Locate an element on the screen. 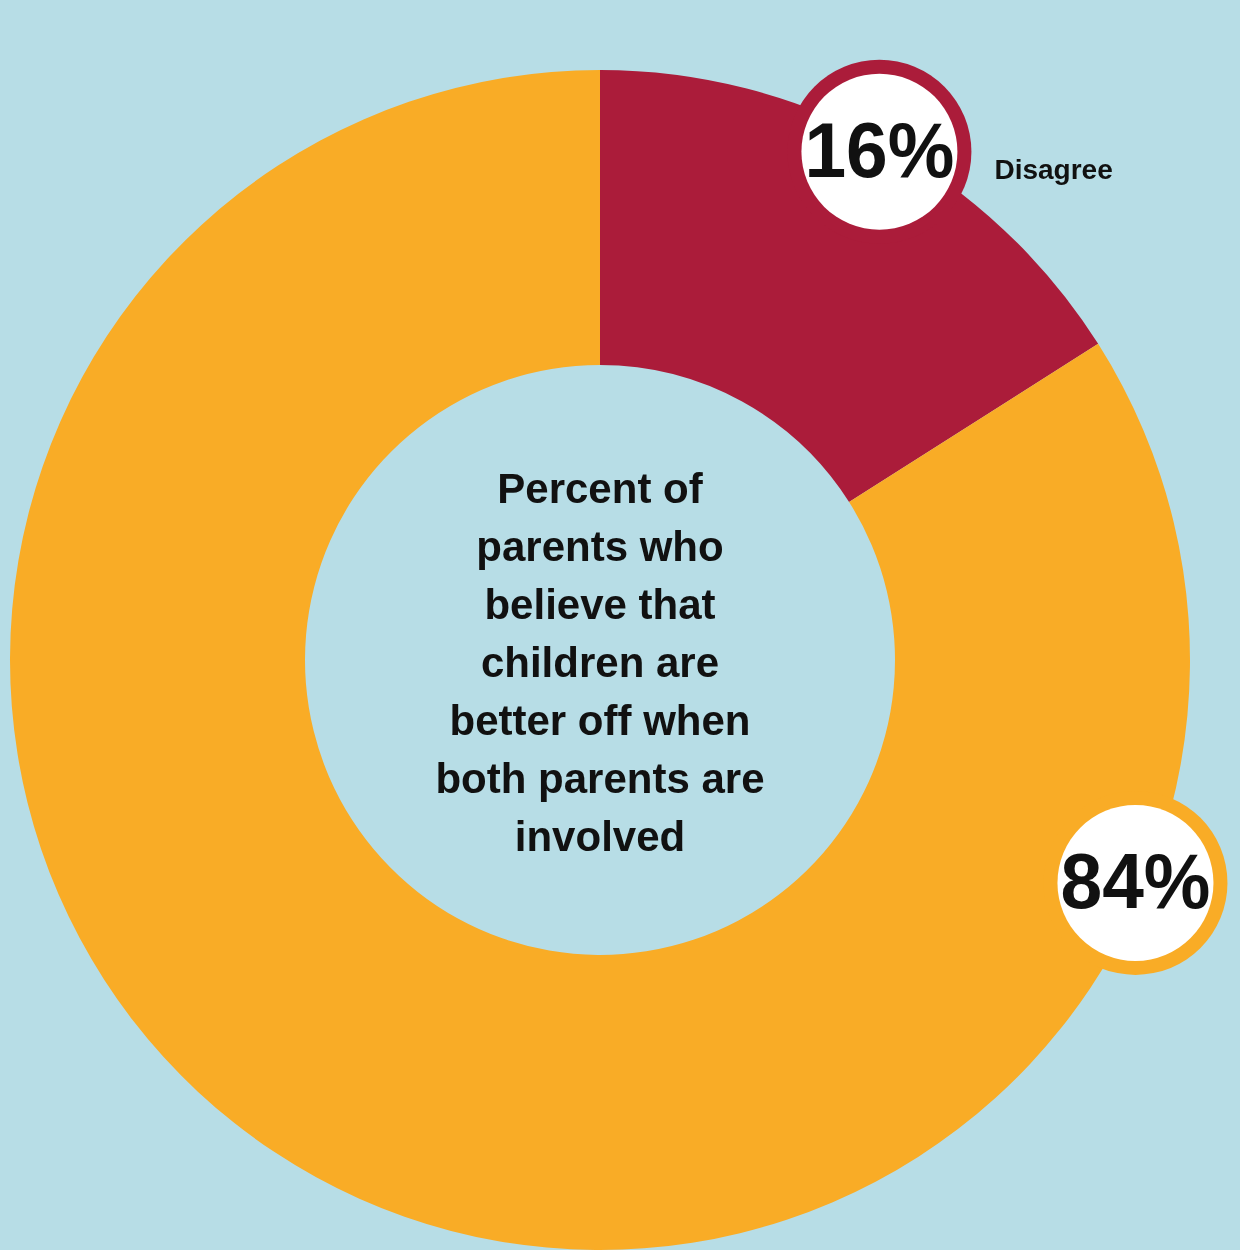  text: Percent of parents who believe that children are better off when both parents are involved is located at coordinates (600, 663).